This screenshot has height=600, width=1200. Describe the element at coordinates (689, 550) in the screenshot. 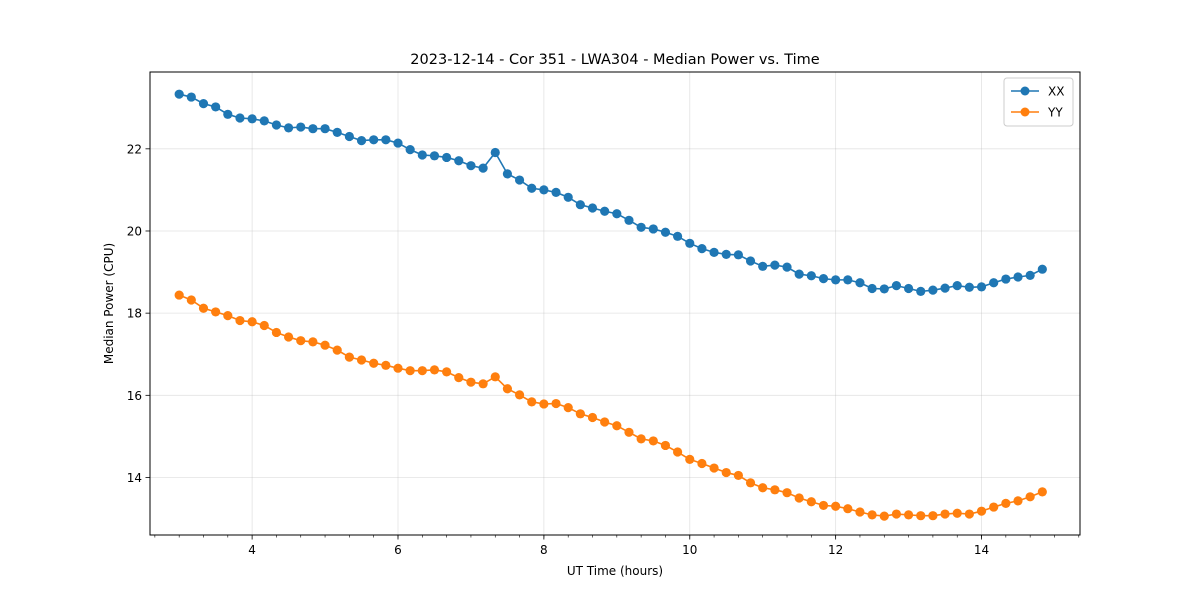

I see `x-tick-label: 10` at that location.